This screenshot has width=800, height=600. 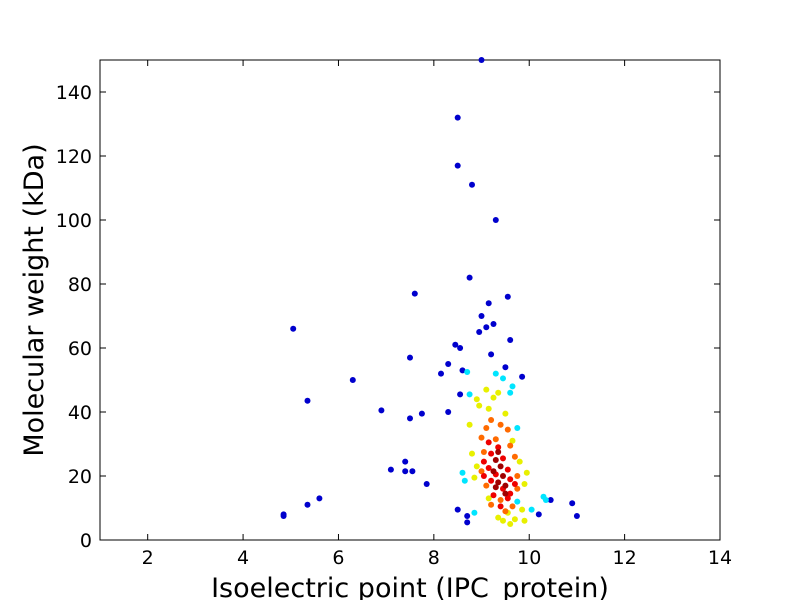 I want to click on x-tick-label: 4, so click(x=243, y=558).